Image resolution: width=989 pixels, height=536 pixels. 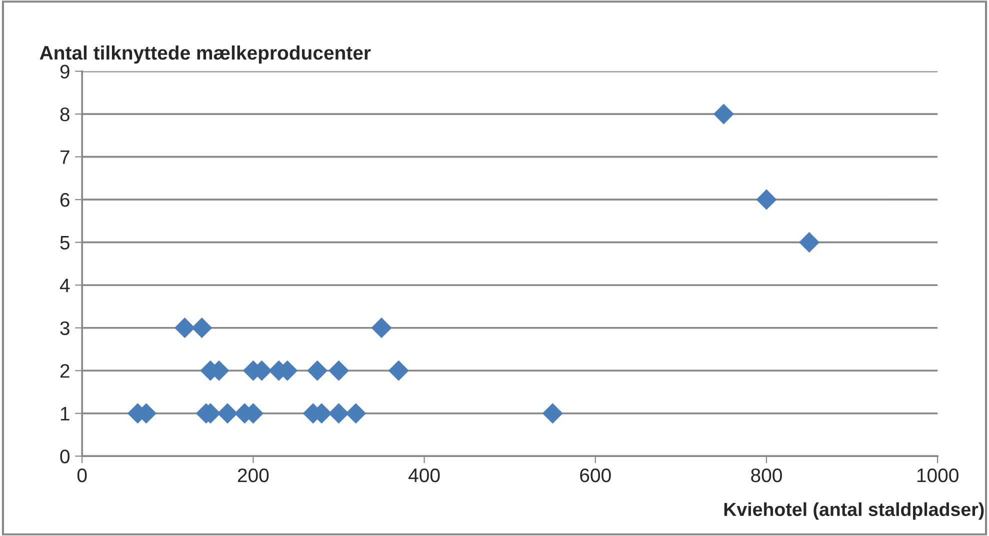 What do you see at coordinates (205, 54) in the screenshot?
I see `y-axis-title: Antal tilknyttede mælkeproducenter` at bounding box center [205, 54].